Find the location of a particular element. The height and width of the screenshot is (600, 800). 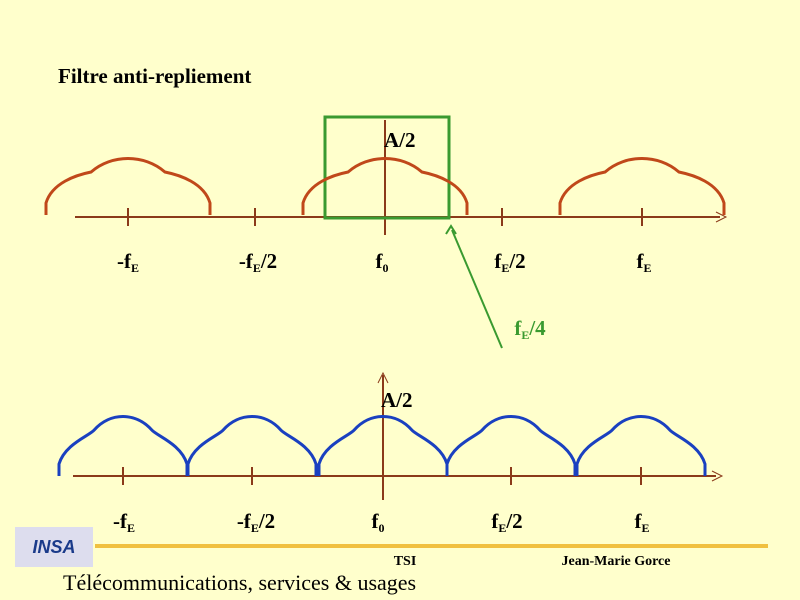

slide-title: Filtre anti-repliement is located at coordinates (154, 76).